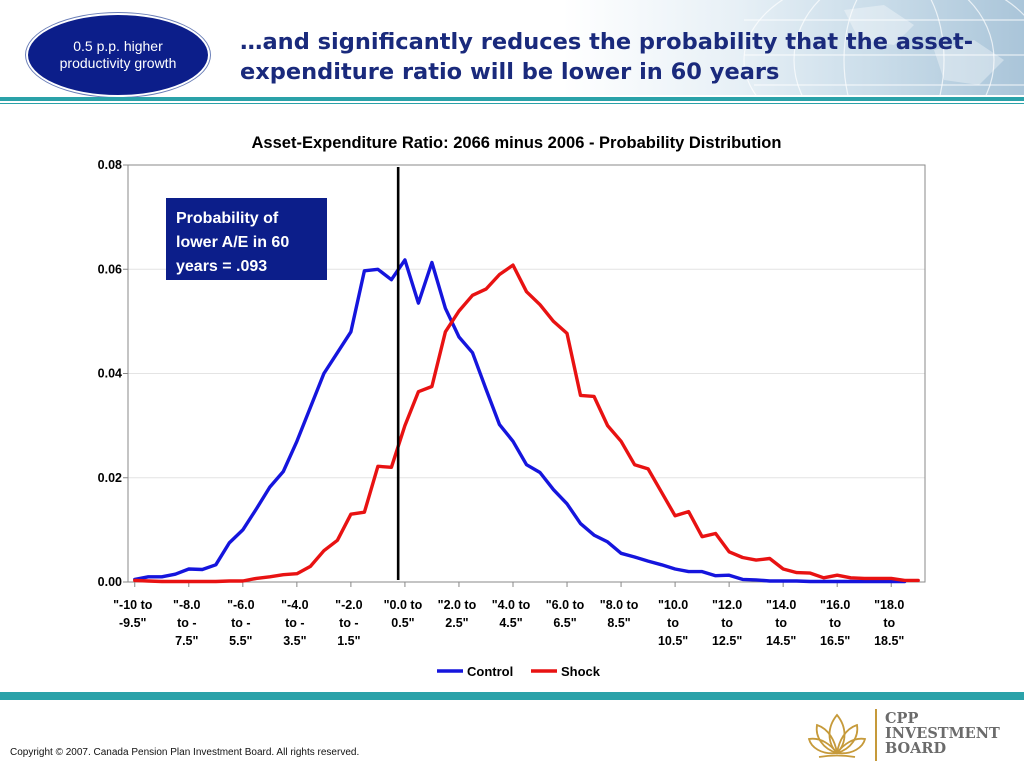 The image size is (1024, 768). I want to click on callout-box, so click(246, 239).